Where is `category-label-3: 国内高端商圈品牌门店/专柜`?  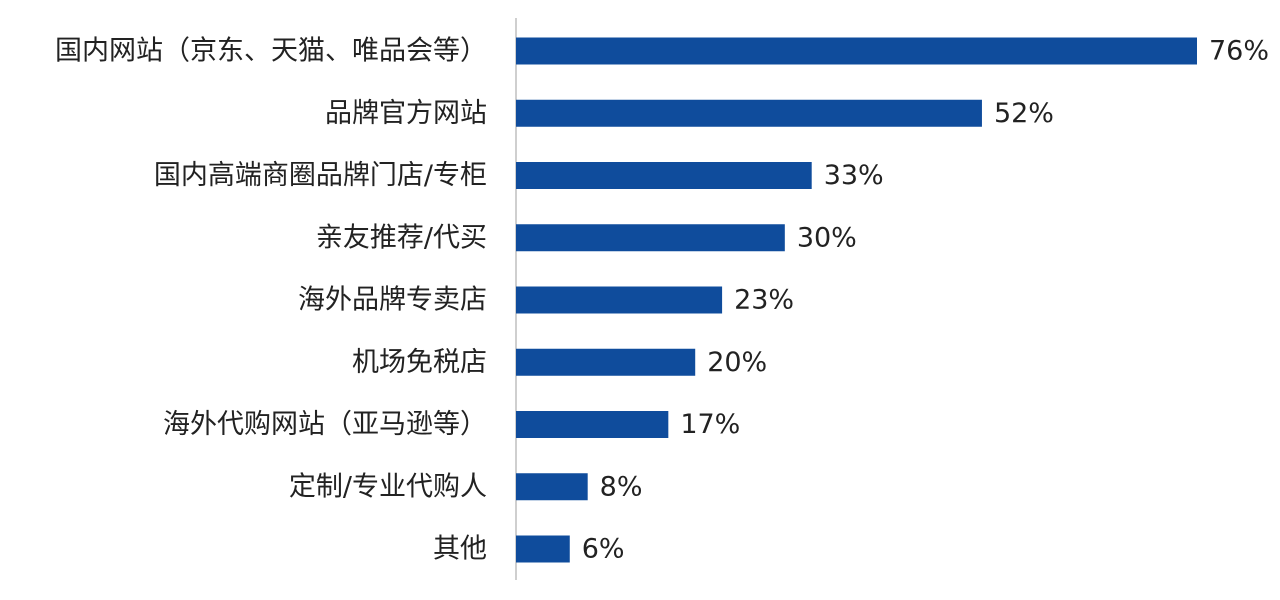
category-label-3: 国内高端商圈品牌门店/专柜 is located at coordinates (320, 175).